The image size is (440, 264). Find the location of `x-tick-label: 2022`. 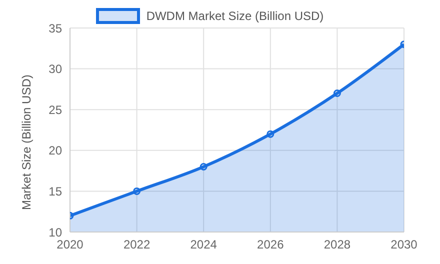

x-tick-label: 2022 is located at coordinates (136, 245).